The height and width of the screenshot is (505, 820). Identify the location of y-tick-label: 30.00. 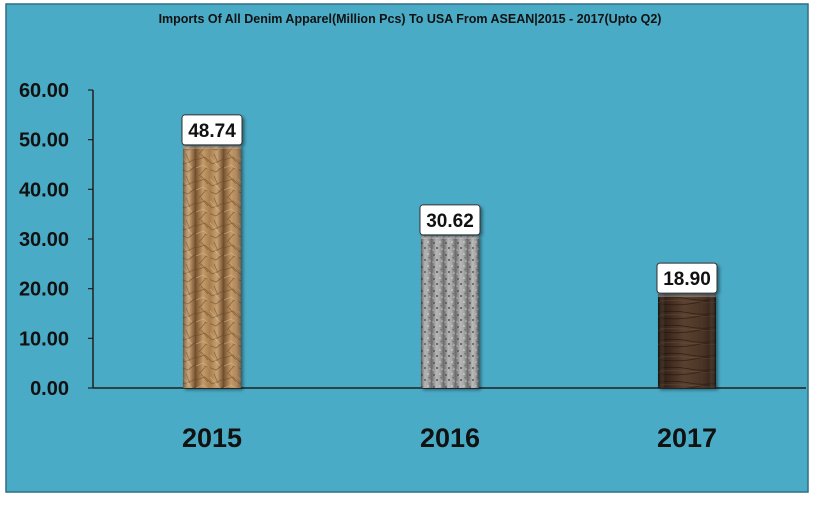
(44, 240).